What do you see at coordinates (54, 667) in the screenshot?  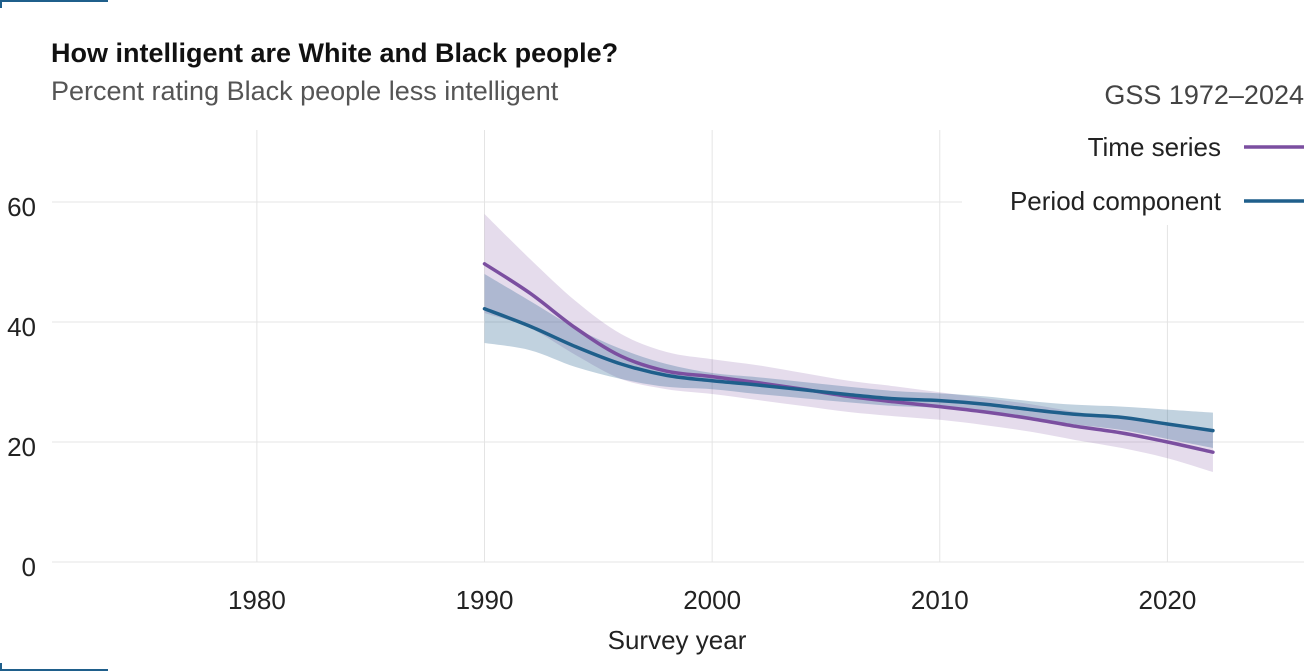 I see `frame-corner-bottom` at bounding box center [54, 667].